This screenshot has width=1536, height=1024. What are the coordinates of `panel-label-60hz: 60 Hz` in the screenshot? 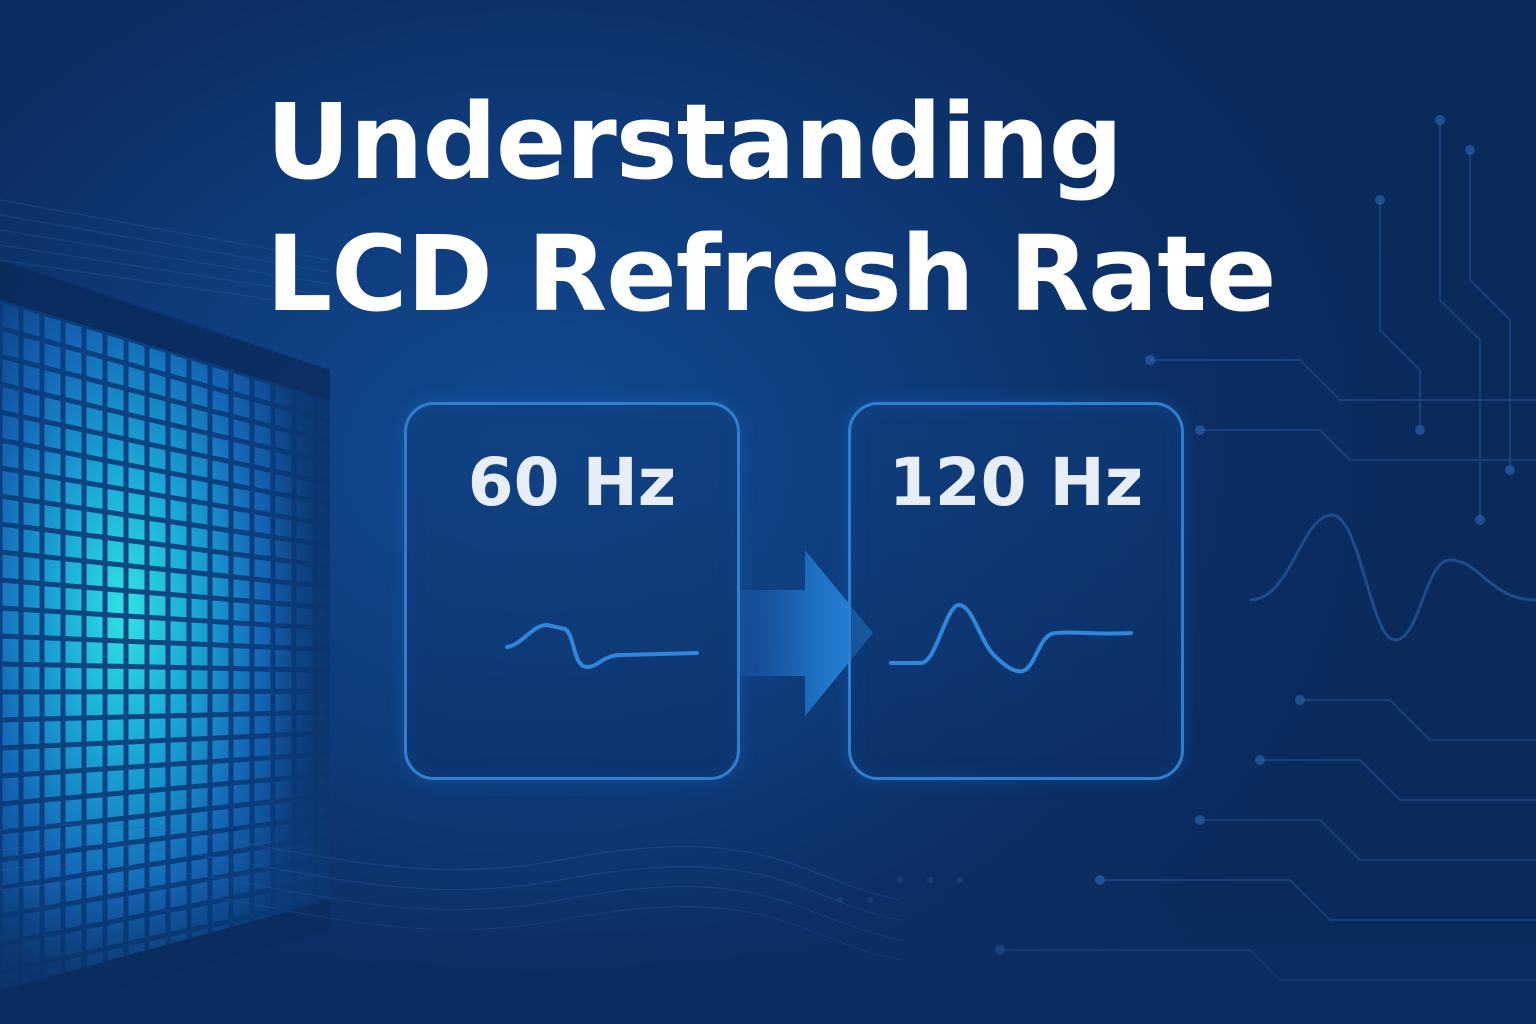 It's located at (572, 482).